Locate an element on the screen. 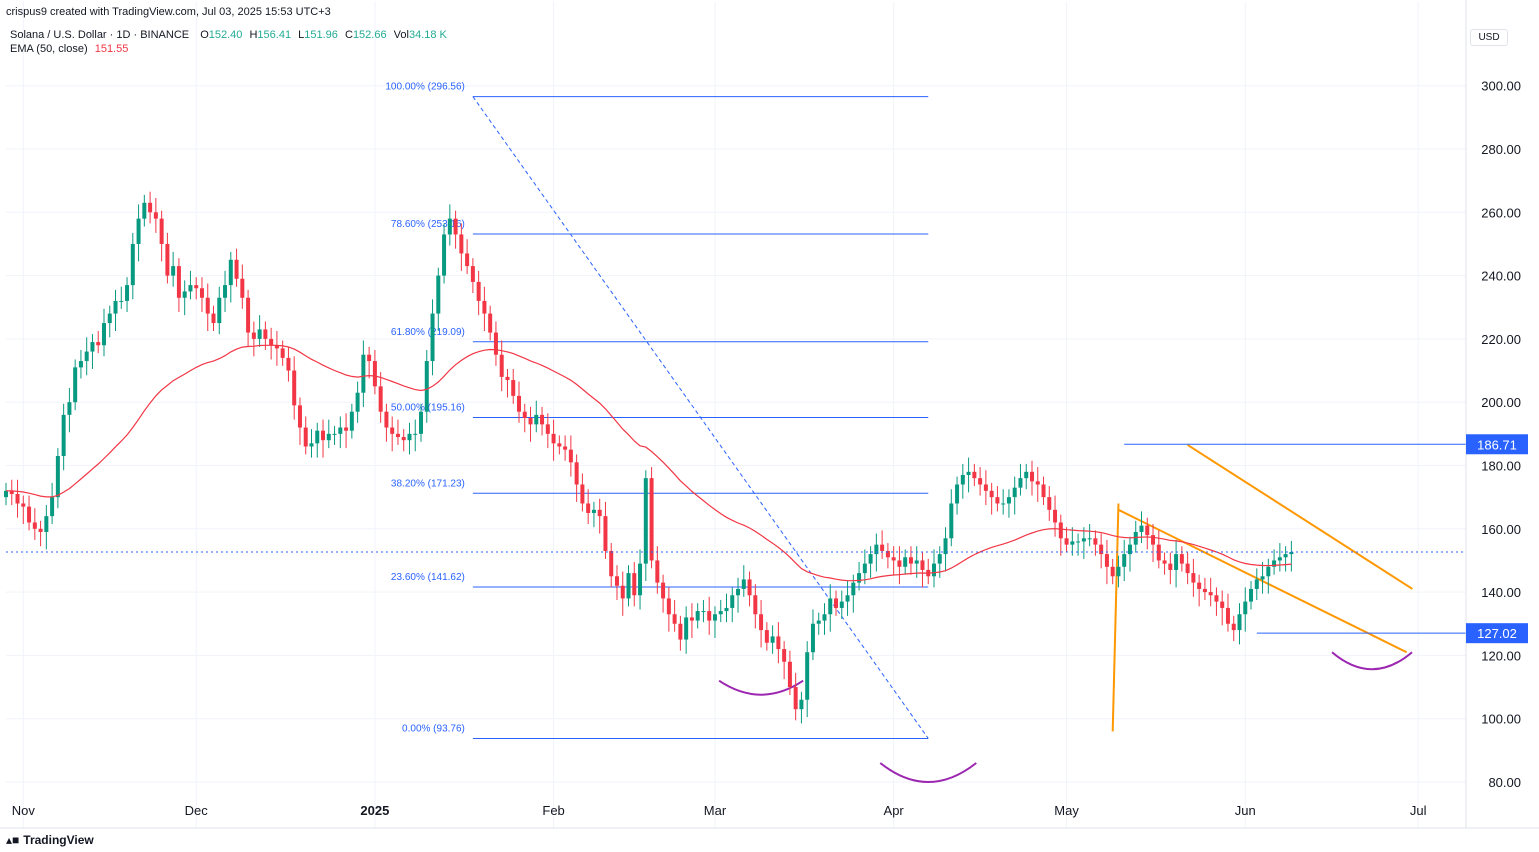 This screenshot has width=1539, height=852. y-tick-label: 300.00 is located at coordinates (1501, 86).